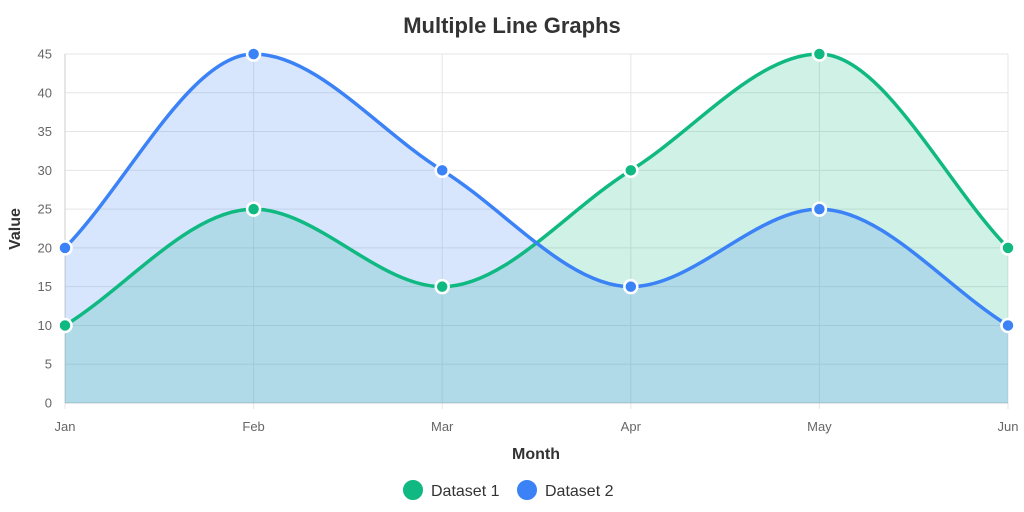 The width and height of the screenshot is (1024, 512). I want to click on y-tick-label: 15, so click(45, 286).